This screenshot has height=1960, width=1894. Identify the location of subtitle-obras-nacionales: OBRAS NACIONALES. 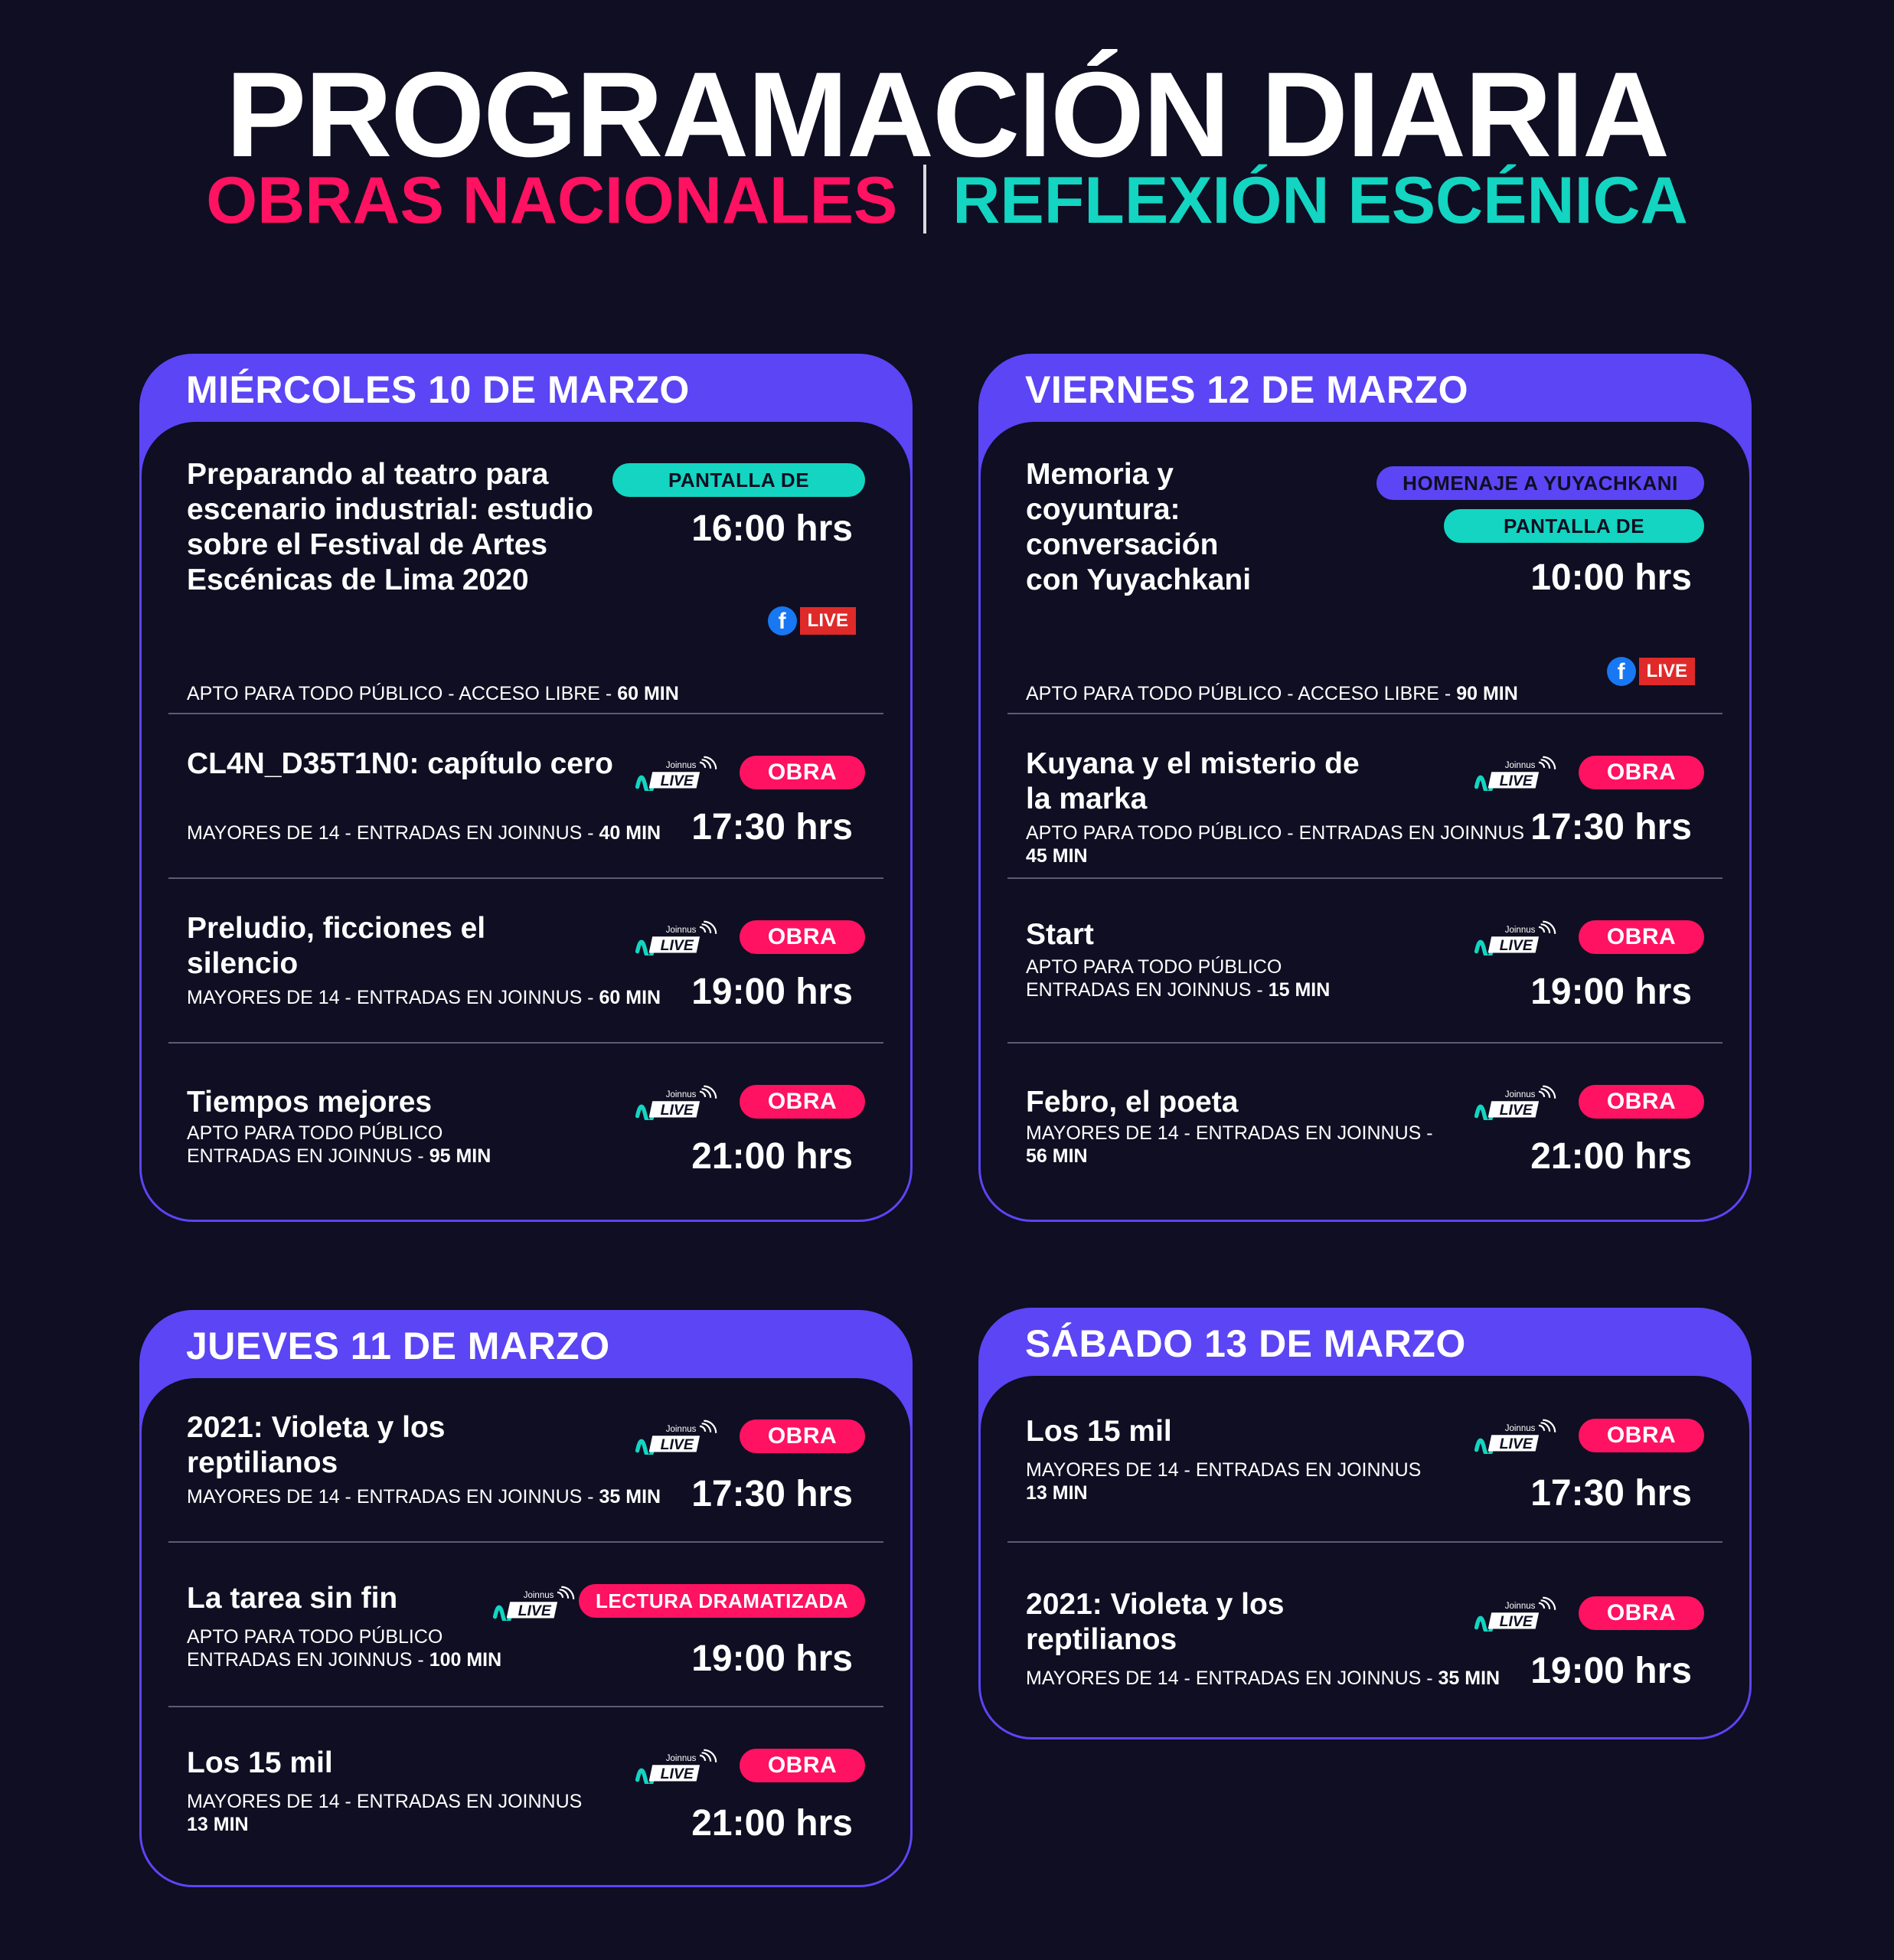
(552, 200).